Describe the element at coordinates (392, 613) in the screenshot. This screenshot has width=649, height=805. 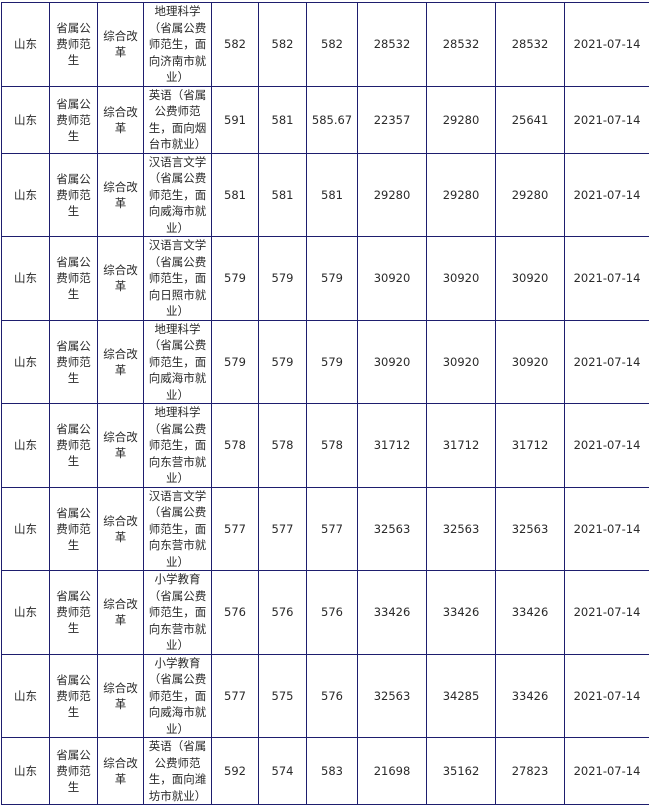
I see `cell-max-rank: 33426` at that location.